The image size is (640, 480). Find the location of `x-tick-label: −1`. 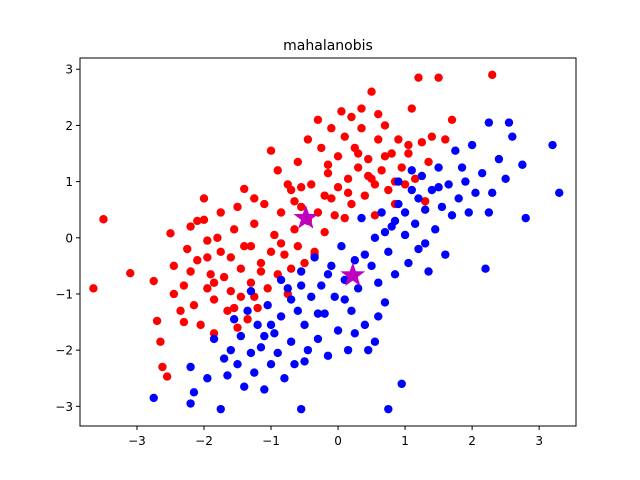

x-tick-label: −1 is located at coordinates (271, 441).